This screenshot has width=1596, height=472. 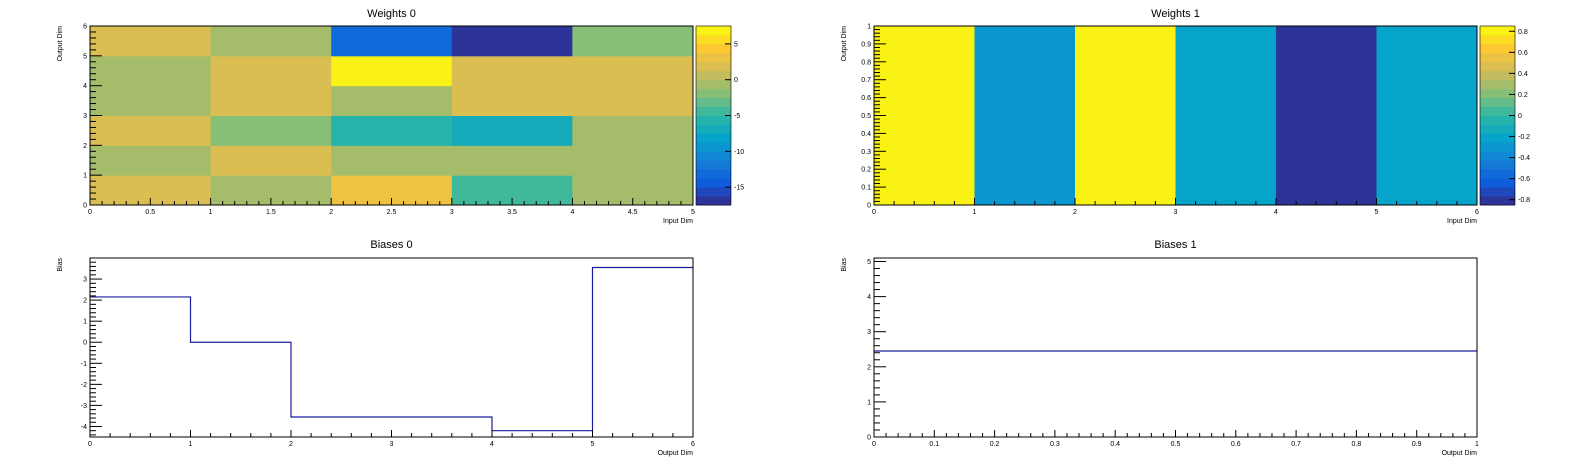 What do you see at coordinates (84, 385) in the screenshot?
I see `y-tick-label: -2` at bounding box center [84, 385].